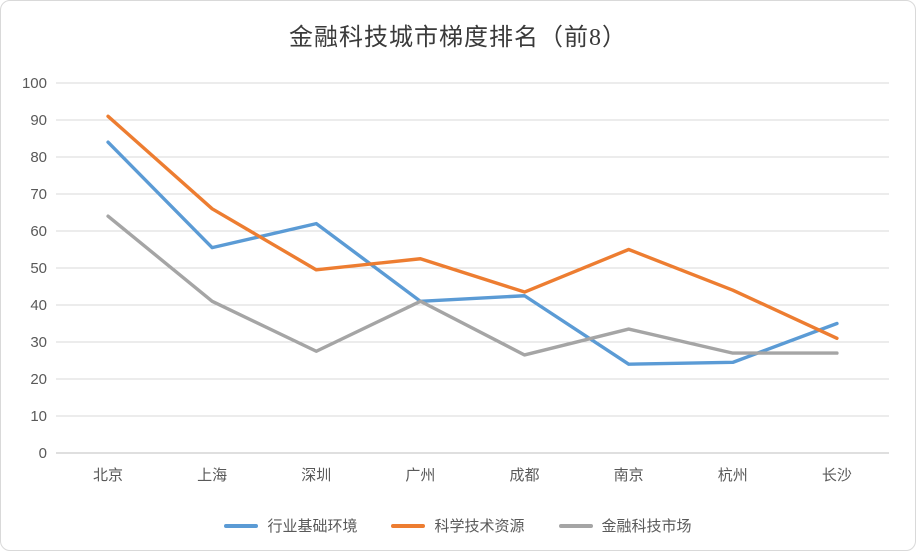 Image resolution: width=916 pixels, height=551 pixels. Describe the element at coordinates (646, 526) in the screenshot. I see `legend-label: 金融科技市场` at that location.